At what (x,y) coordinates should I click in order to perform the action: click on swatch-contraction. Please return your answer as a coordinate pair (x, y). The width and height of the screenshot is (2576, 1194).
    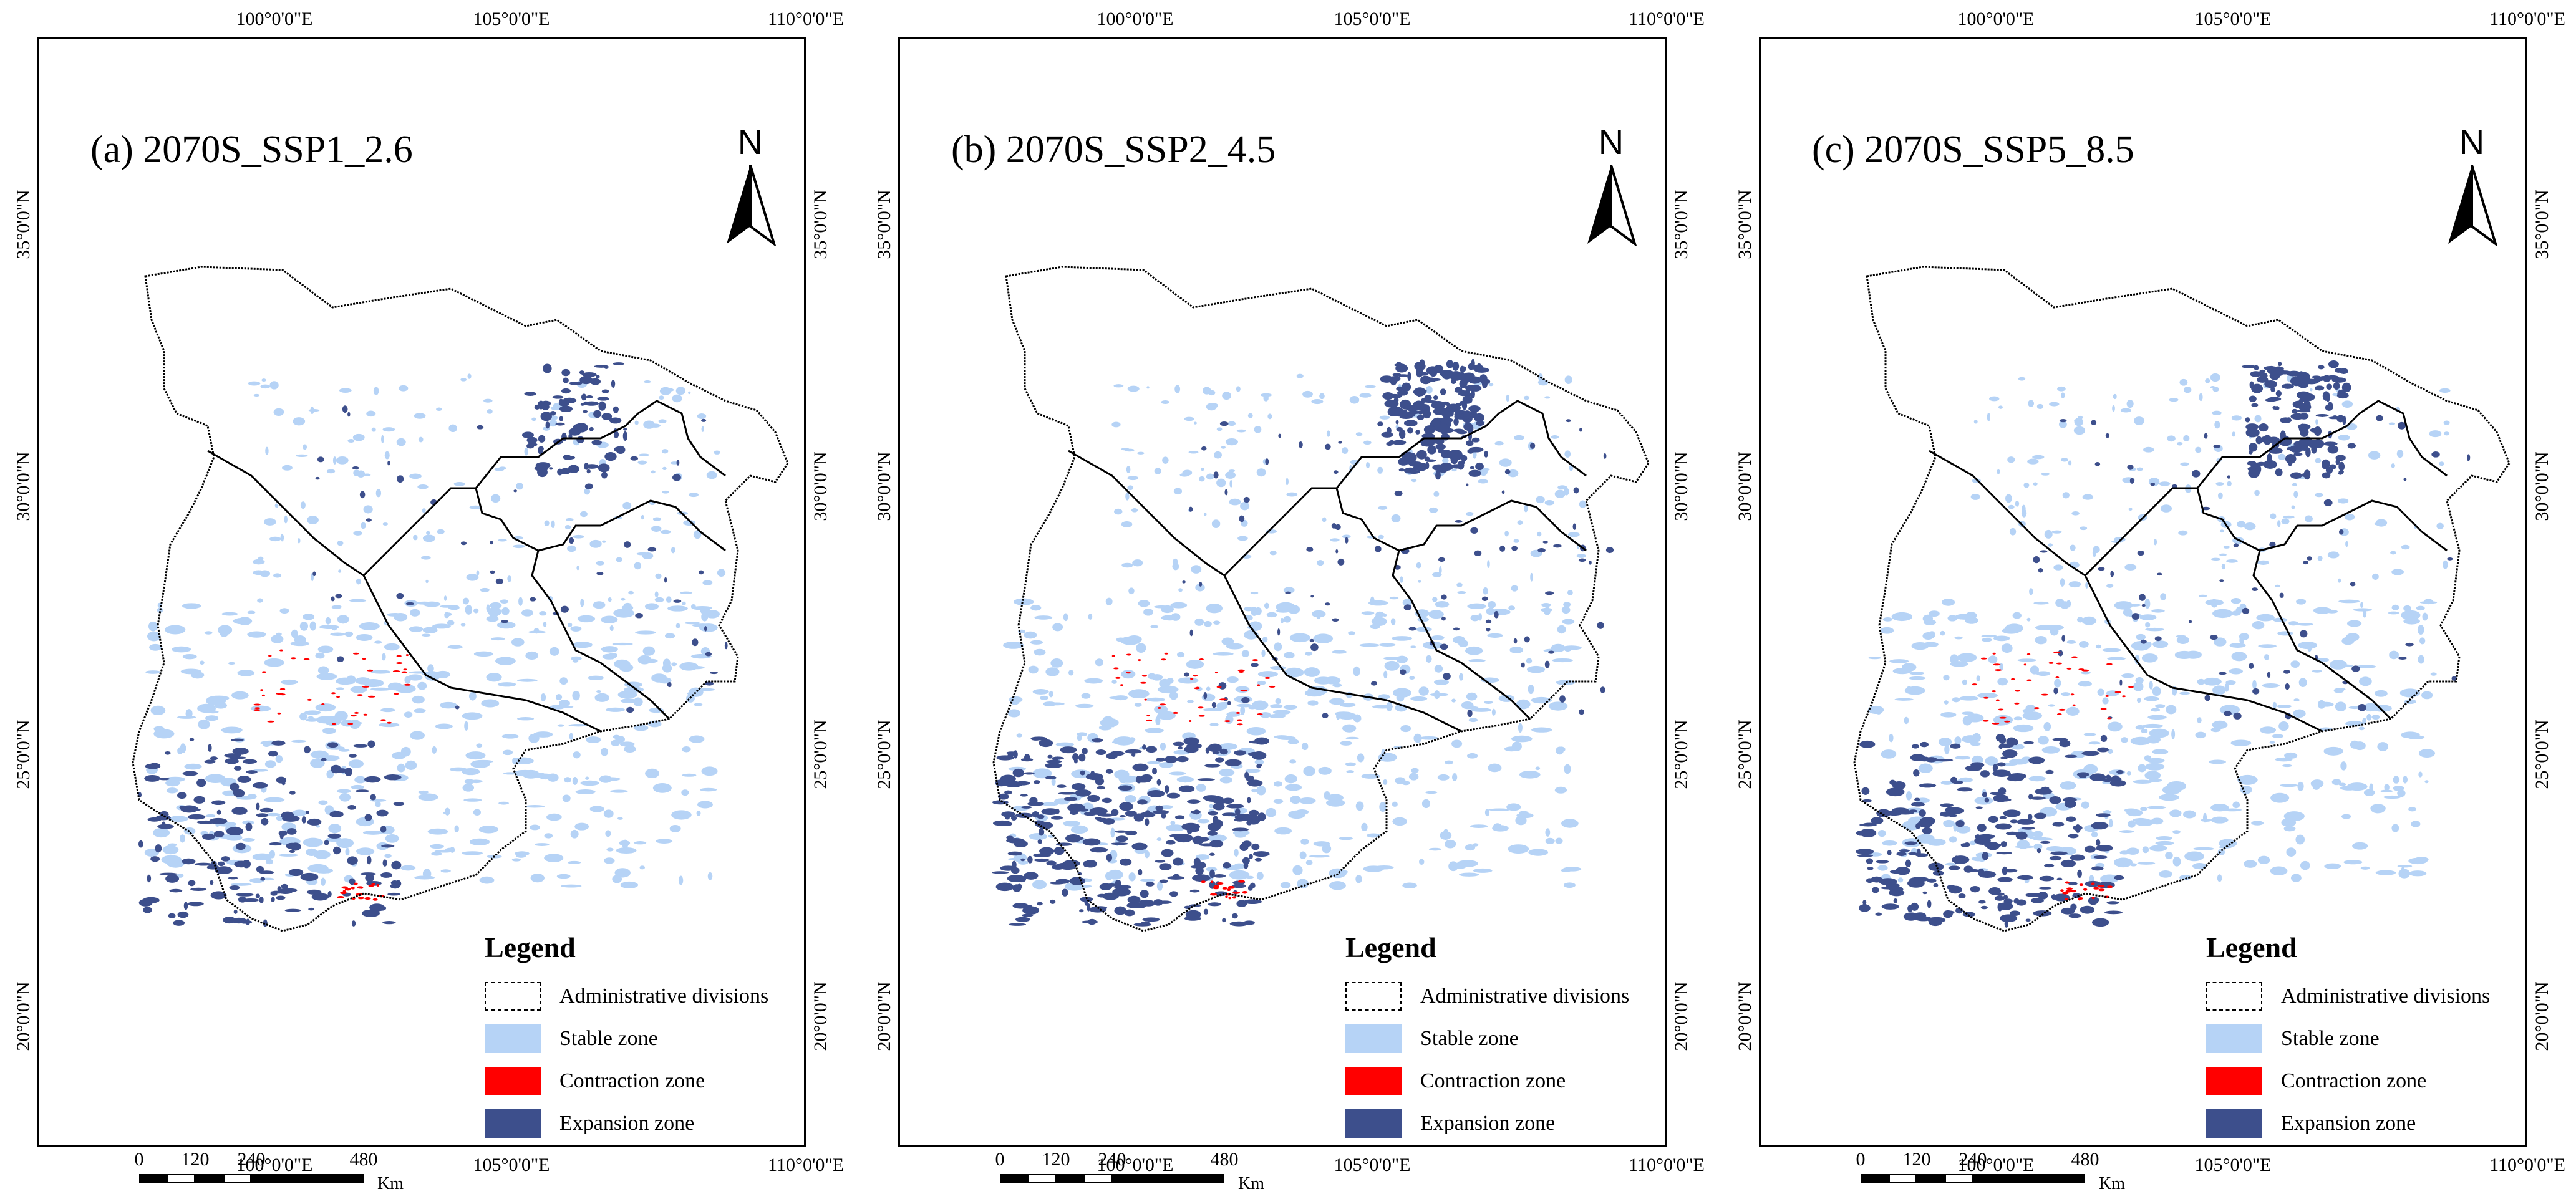
    Looking at the image, I should click on (513, 1081).